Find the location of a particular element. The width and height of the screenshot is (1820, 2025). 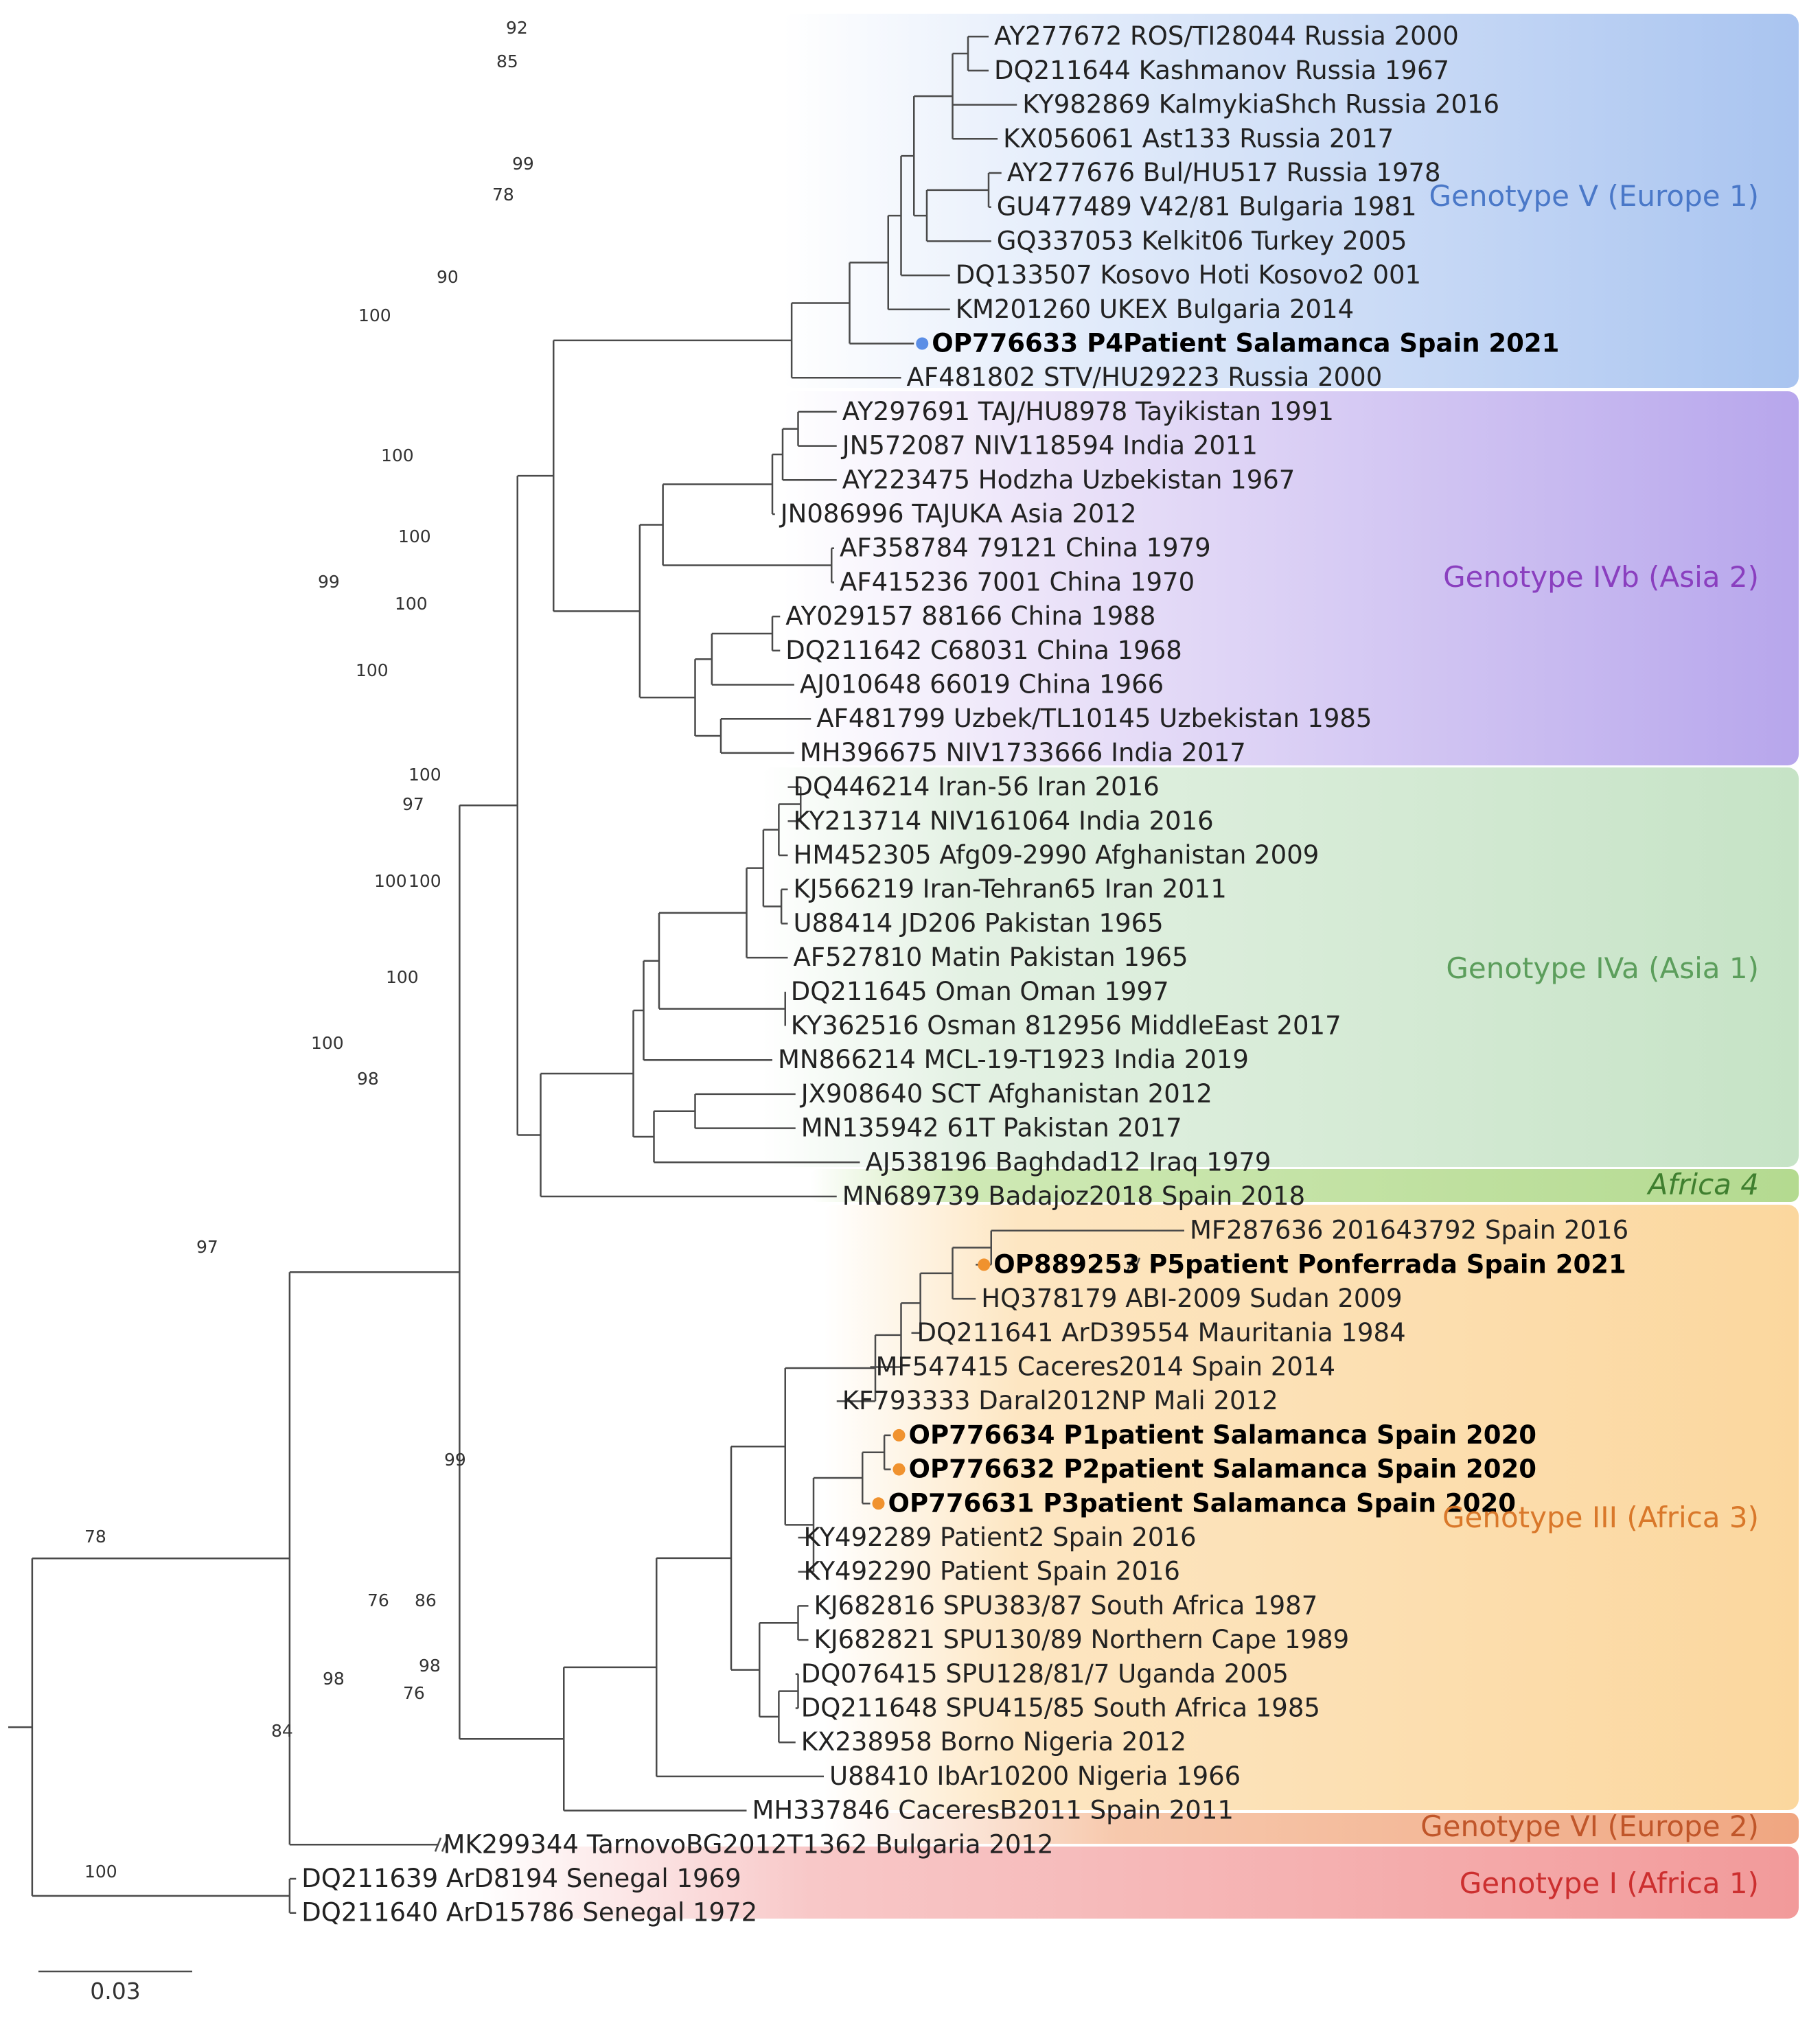

leaf-label: KY492290 Patient Spain 2016 is located at coordinates (992, 1571).